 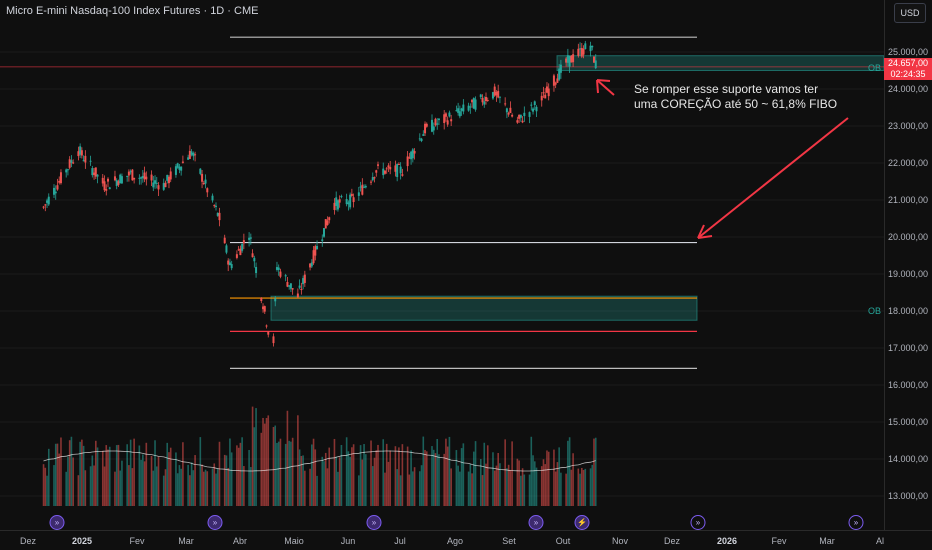 I want to click on time-tick-label: Fev, so click(x=137, y=541).